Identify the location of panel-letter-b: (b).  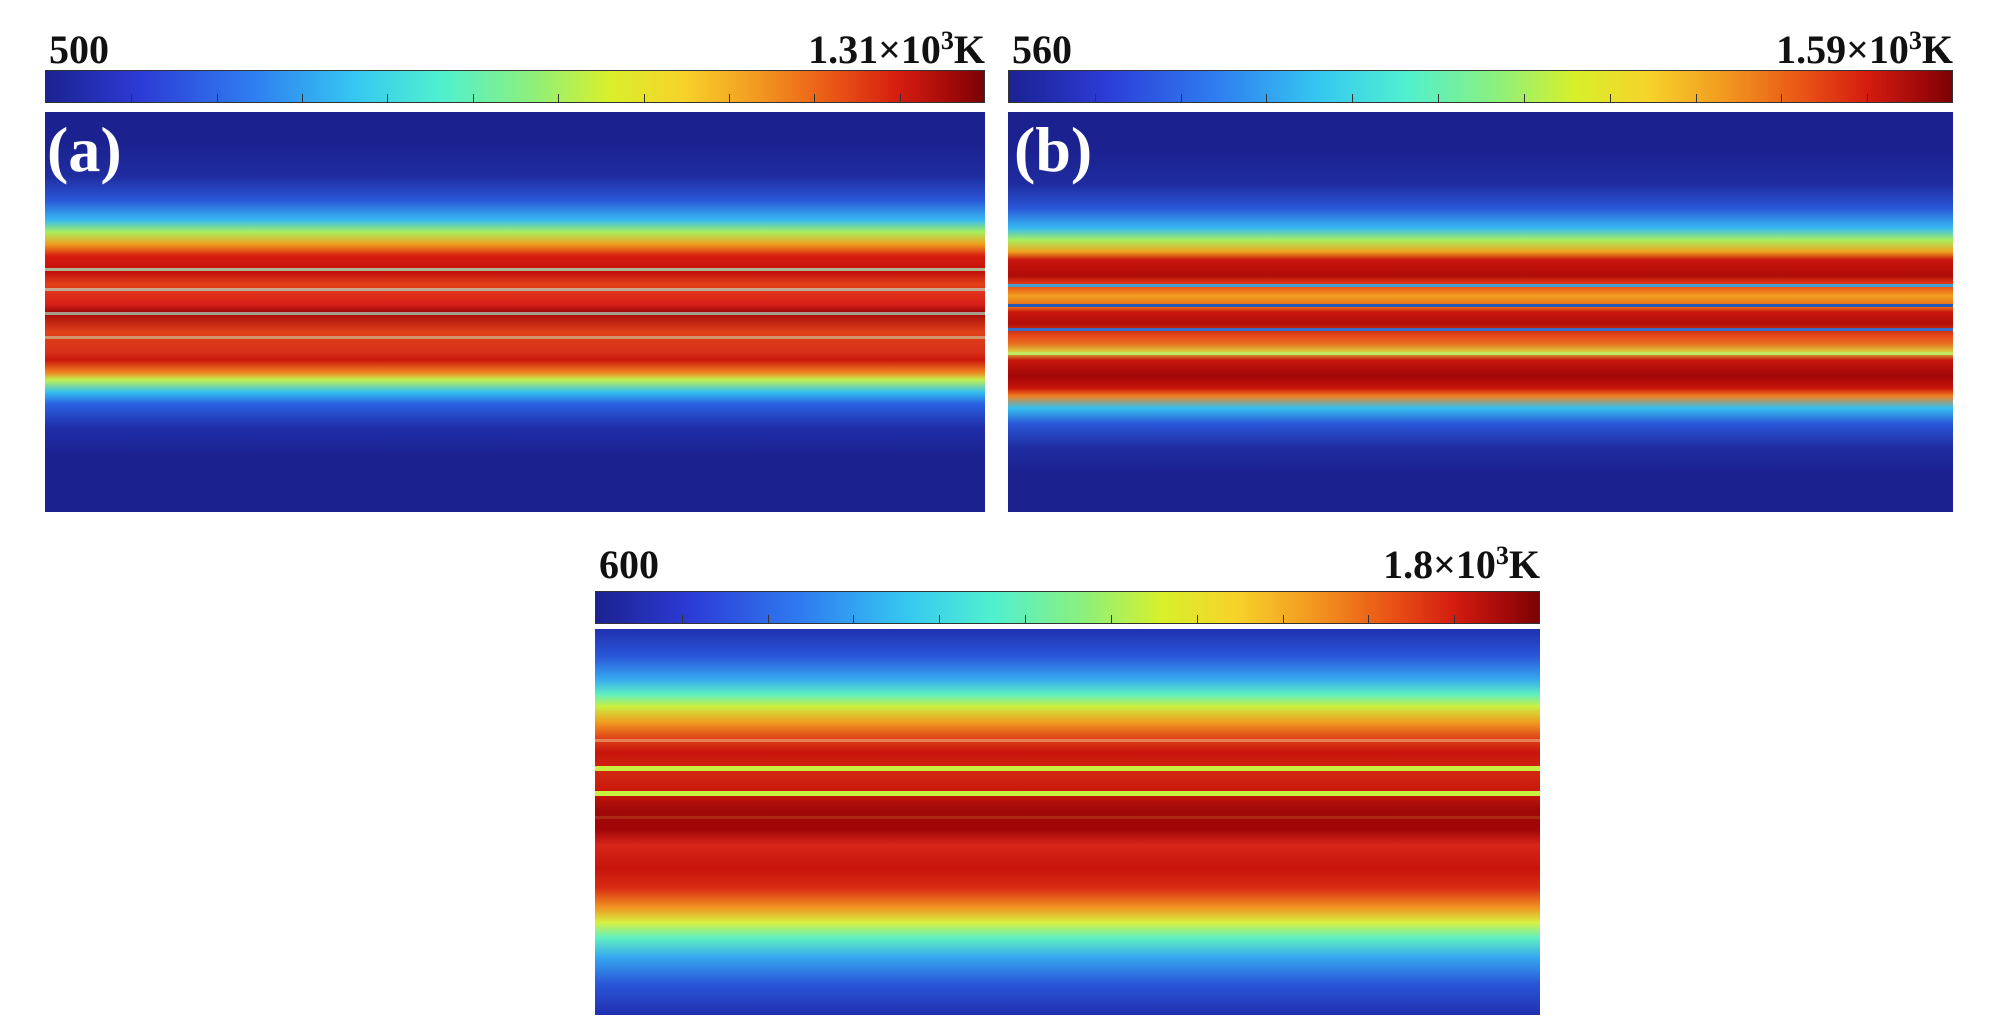
(1053, 149).